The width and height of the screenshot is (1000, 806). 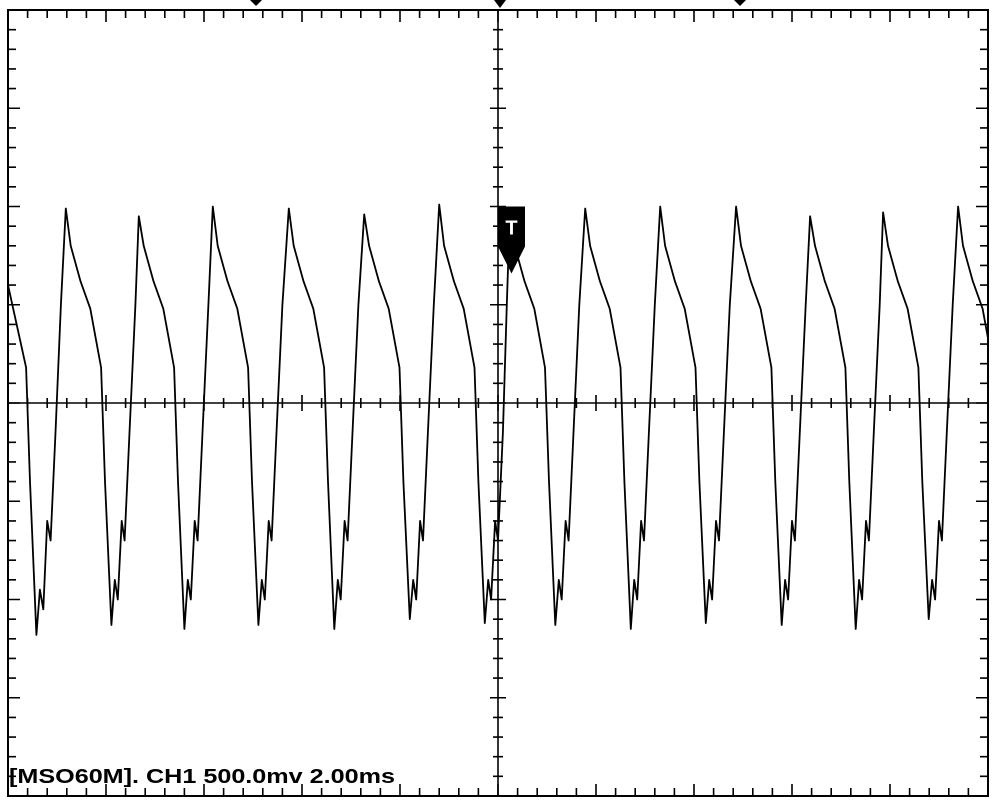 I want to click on trigger-label: T, so click(x=511, y=229).